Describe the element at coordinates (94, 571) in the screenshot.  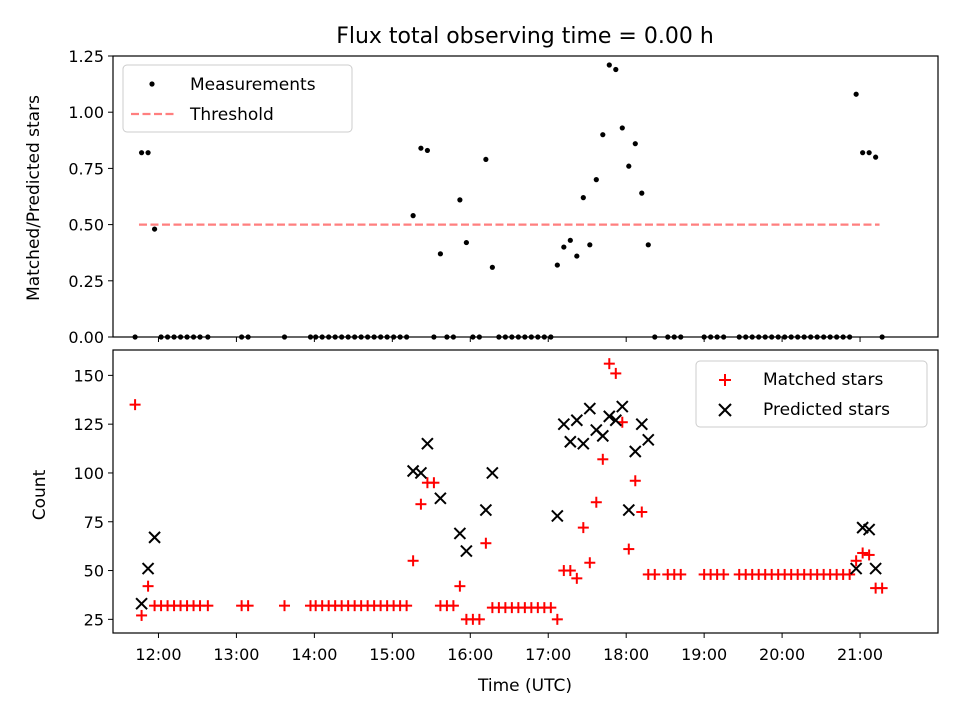
I see `bottom-y-tick-label: 50` at that location.